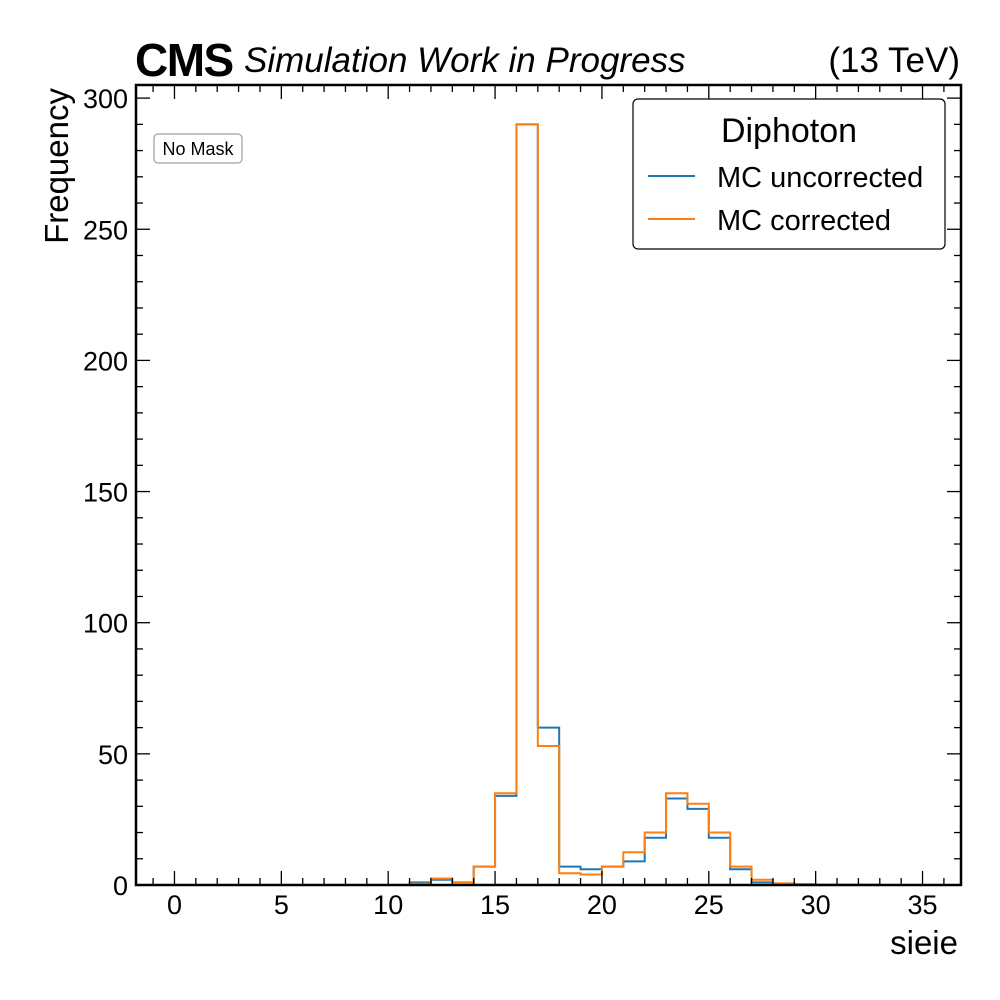  Describe the element at coordinates (56, 166) in the screenshot. I see `y-axis-label: Frequency` at that location.